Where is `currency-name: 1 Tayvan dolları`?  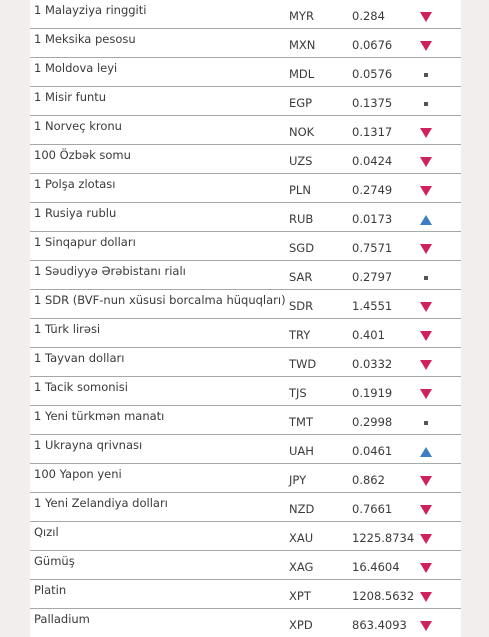
currency-name: 1 Tayvan dolları is located at coordinates (79, 358).